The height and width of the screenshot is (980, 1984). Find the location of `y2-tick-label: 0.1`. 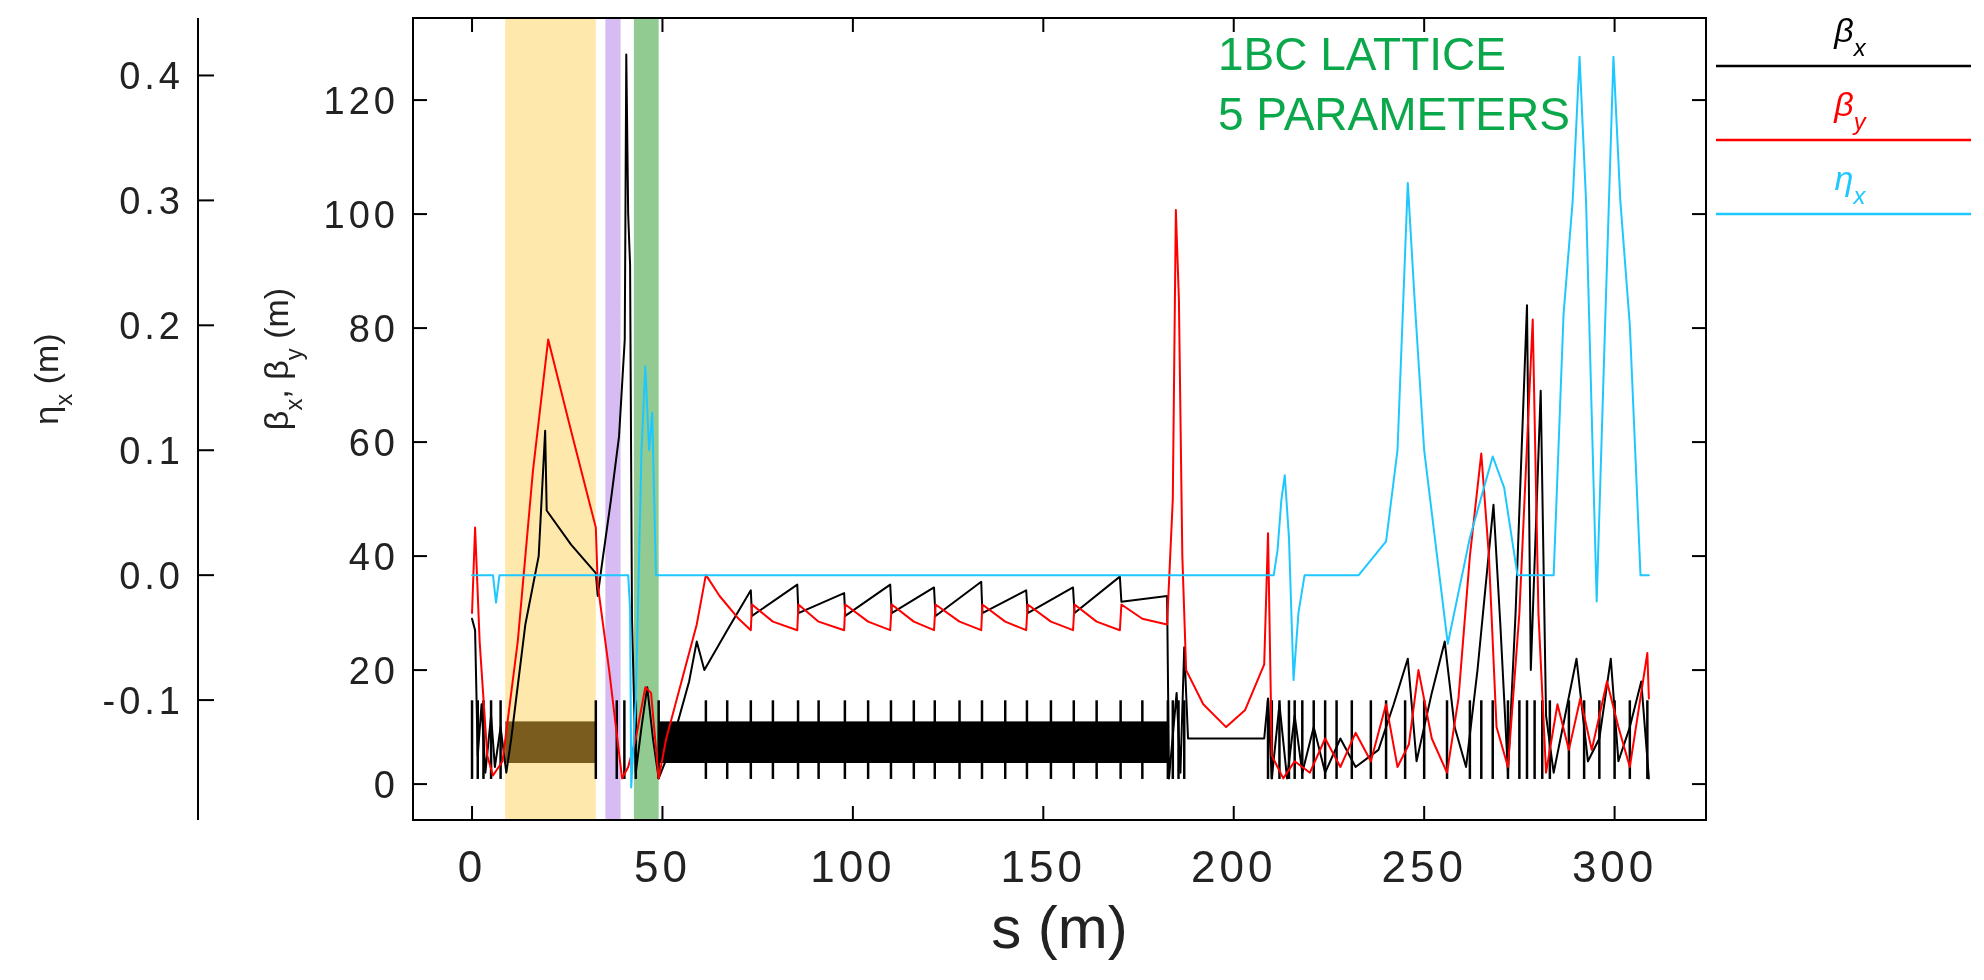

y2-tick-label: 0.1 is located at coordinates (151, 451).